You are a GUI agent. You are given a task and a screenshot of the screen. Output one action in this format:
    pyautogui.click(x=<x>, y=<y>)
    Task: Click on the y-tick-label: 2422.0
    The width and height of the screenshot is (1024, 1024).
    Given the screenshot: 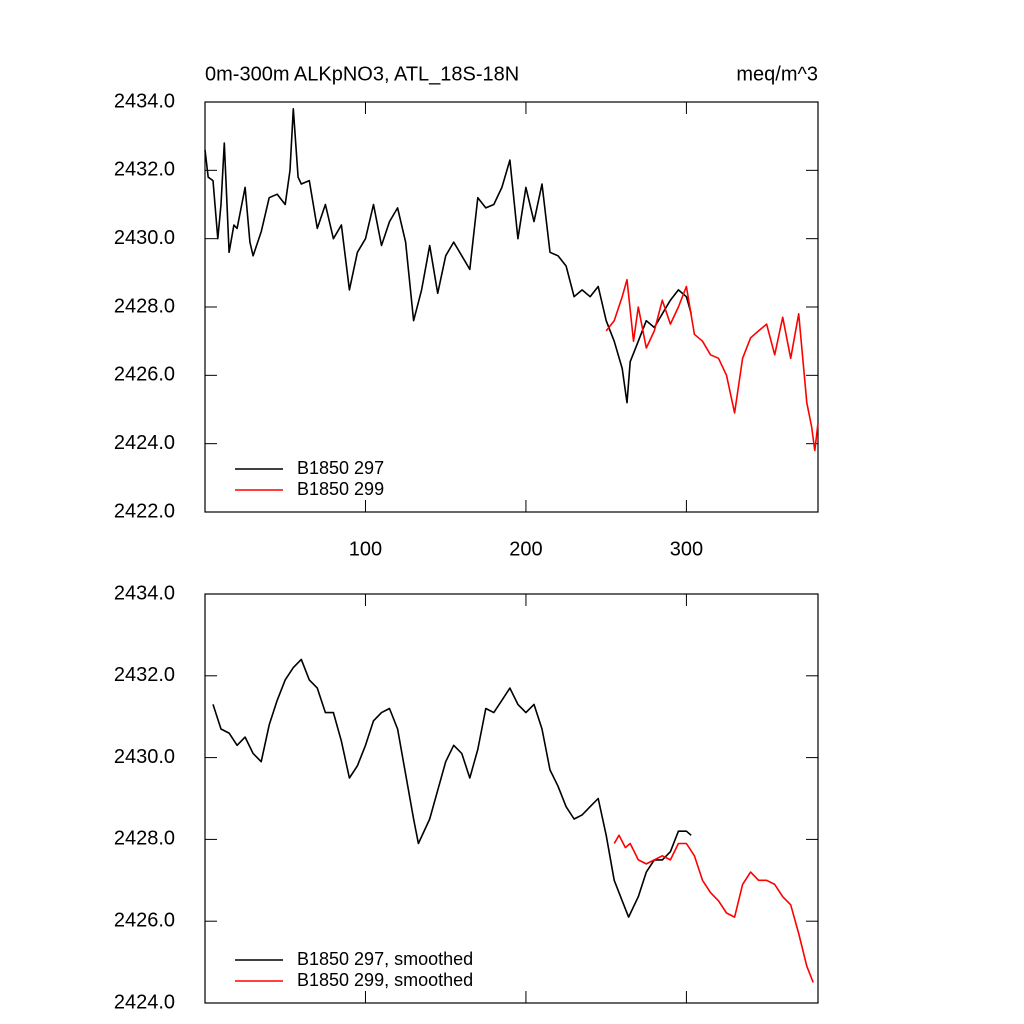 What is the action you would take?
    pyautogui.click(x=144, y=511)
    